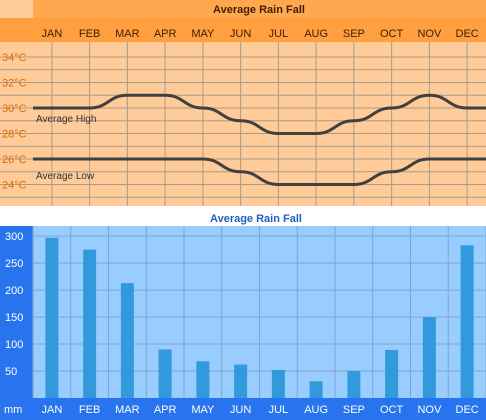  What do you see at coordinates (203, 379) in the screenshot?
I see `rain-bar-may` at bounding box center [203, 379].